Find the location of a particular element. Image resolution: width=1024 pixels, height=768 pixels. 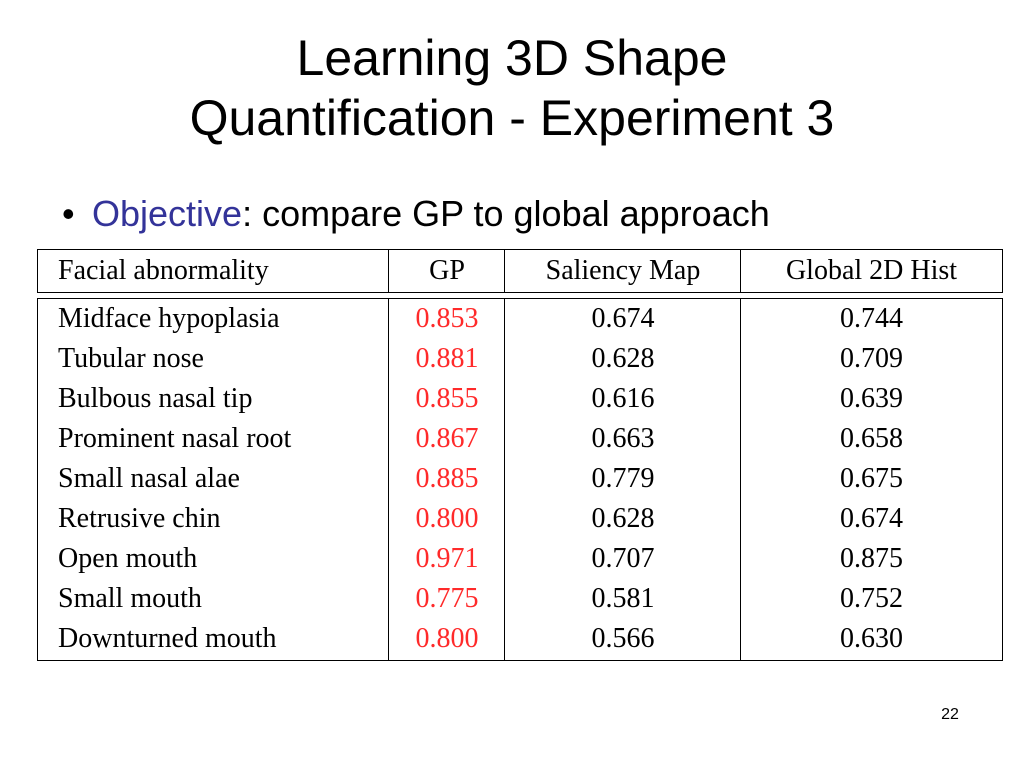

cell-gp: 0.775 is located at coordinates (447, 598).